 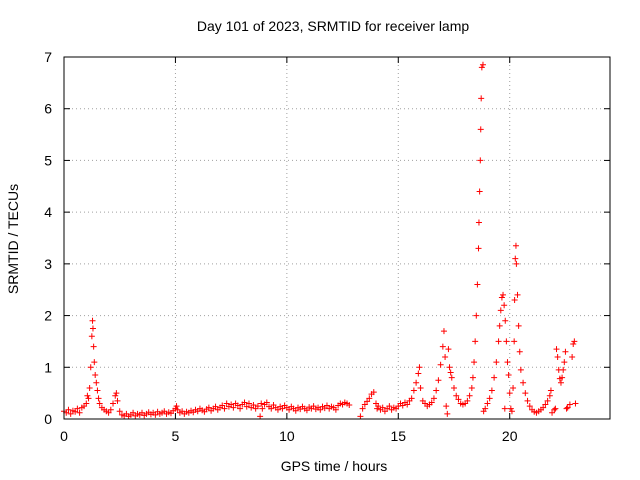 I want to click on y-tick-label: 4, so click(x=48, y=212).